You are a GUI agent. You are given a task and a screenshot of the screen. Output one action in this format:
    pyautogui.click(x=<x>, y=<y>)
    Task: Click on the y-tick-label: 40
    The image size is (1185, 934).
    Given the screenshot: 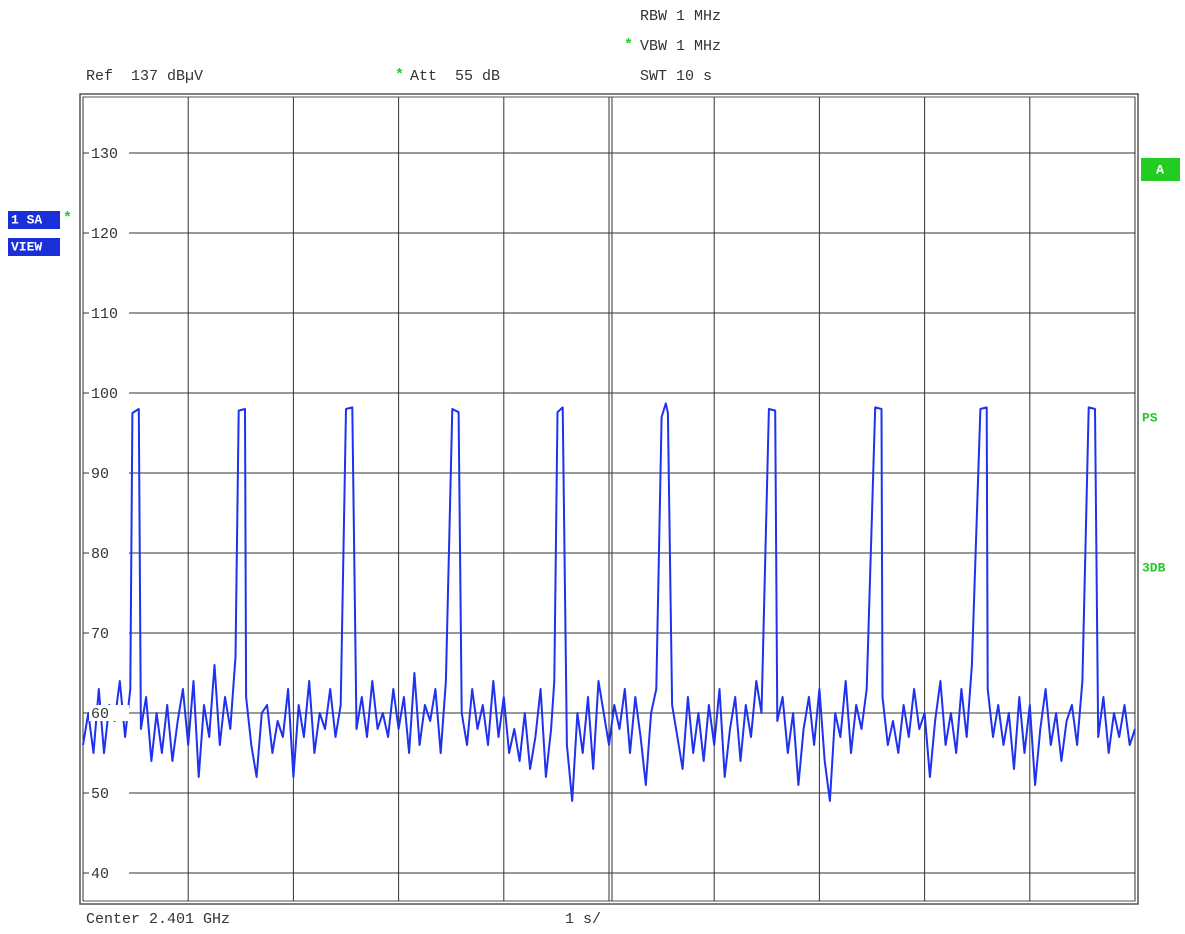 What is the action you would take?
    pyautogui.click(x=100, y=874)
    